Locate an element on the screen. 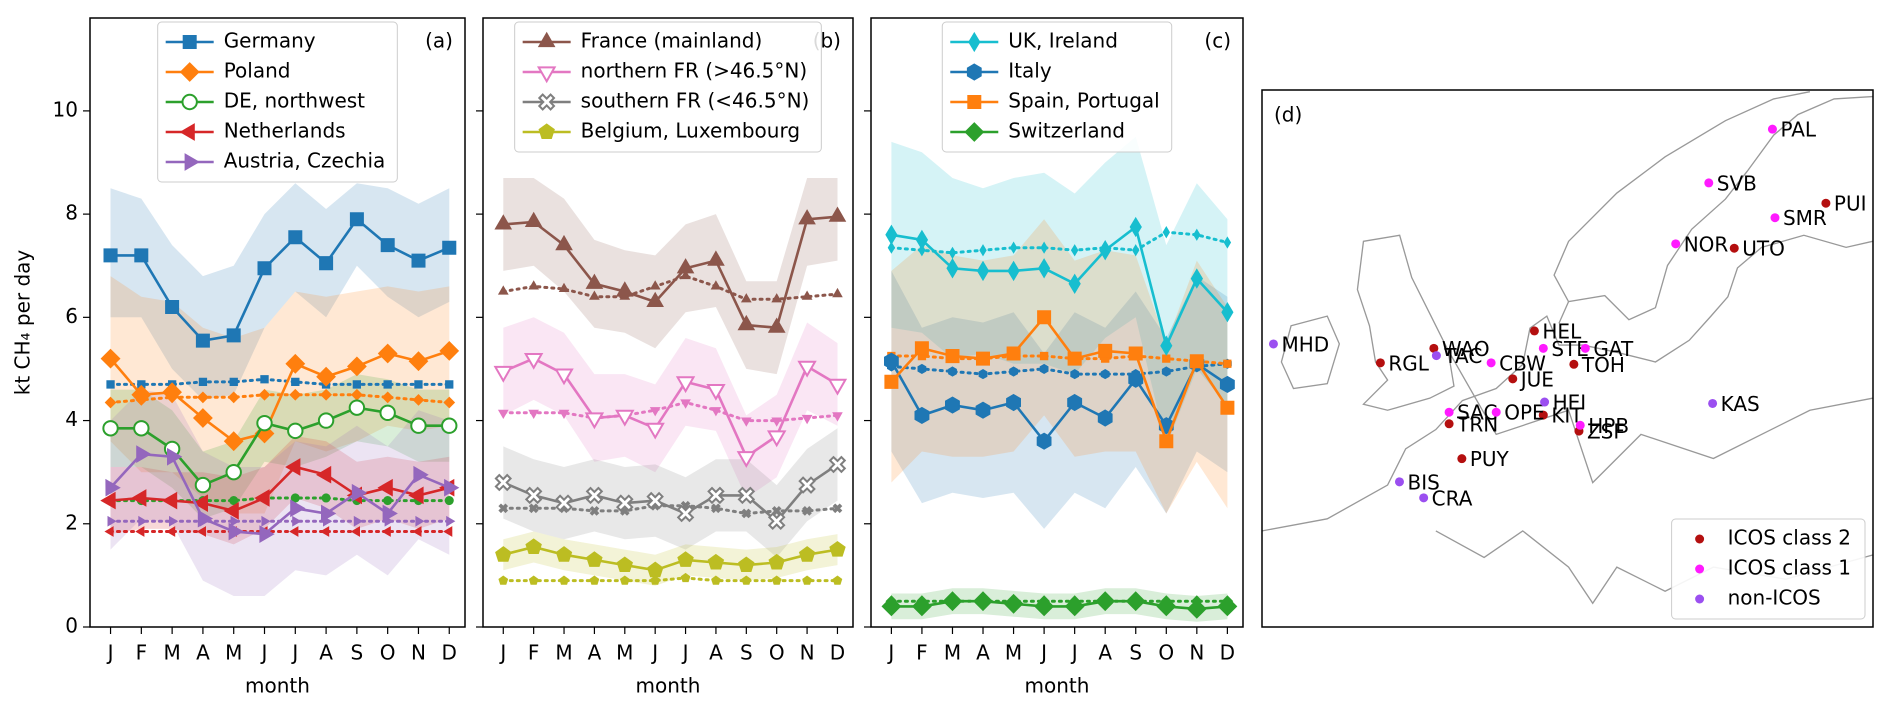  station-label: CBW is located at coordinates (1522, 363).